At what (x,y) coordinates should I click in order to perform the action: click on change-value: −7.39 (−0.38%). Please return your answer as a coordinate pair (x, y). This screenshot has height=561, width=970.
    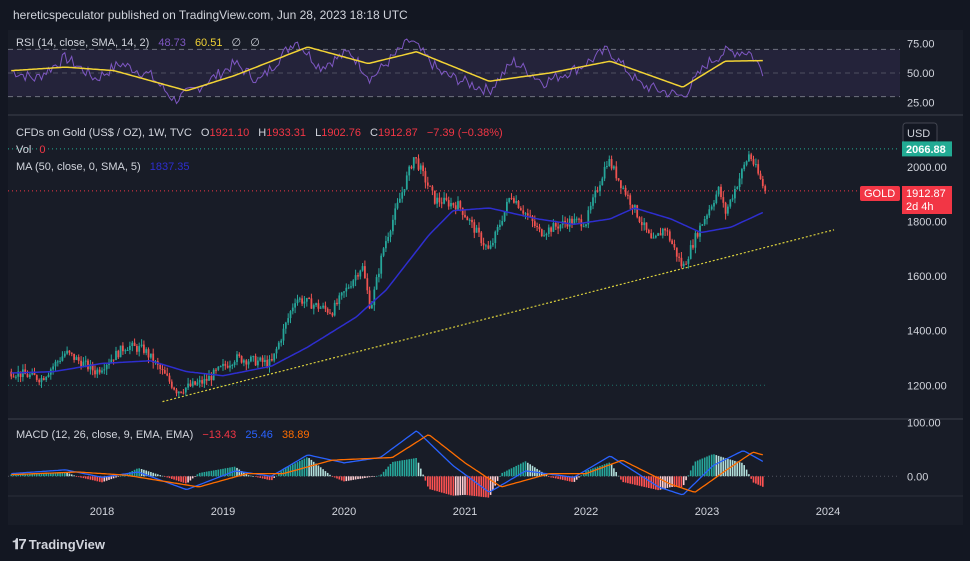
    Looking at the image, I should click on (465, 133).